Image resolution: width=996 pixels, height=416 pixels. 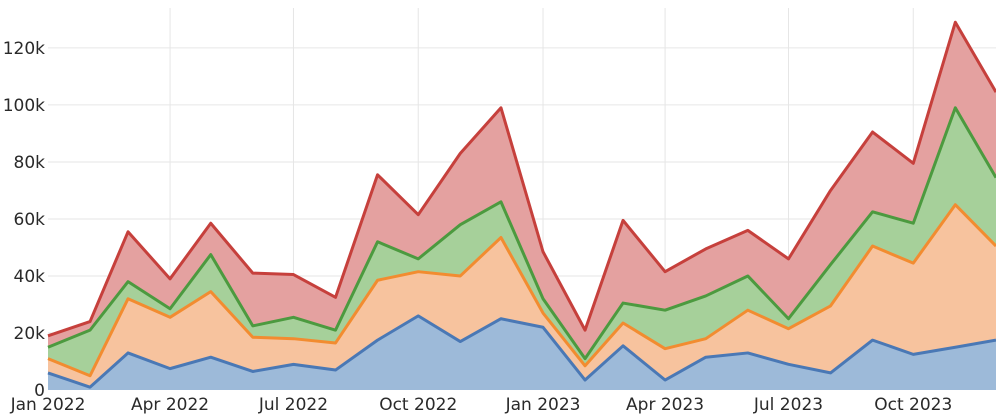 What do you see at coordinates (170, 405) in the screenshot?
I see `x-tick-label: Apr 2022` at bounding box center [170, 405].